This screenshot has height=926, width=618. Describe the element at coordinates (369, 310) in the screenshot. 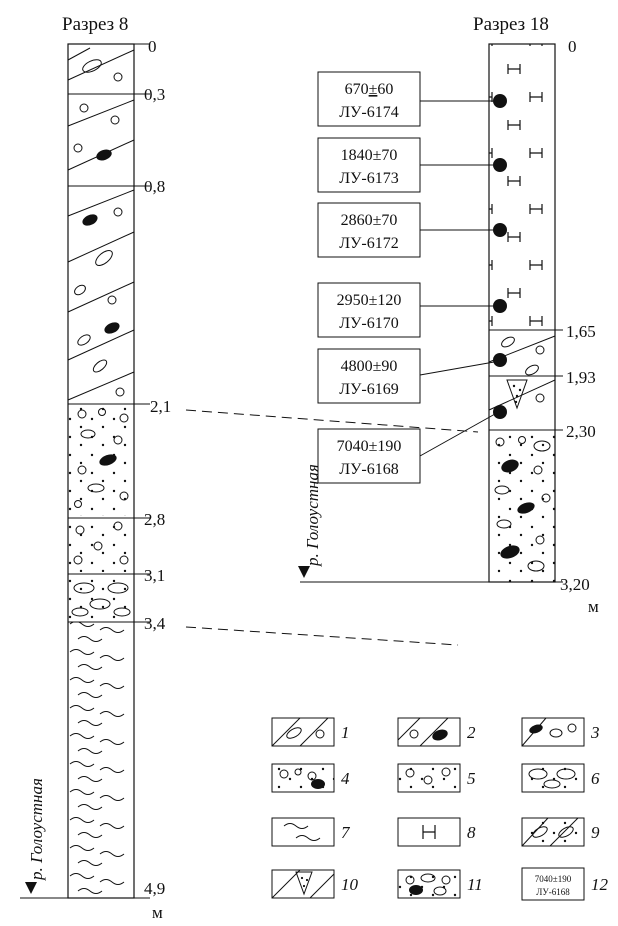

I see `date-box: 2950±120 ЛУ-6170` at that location.